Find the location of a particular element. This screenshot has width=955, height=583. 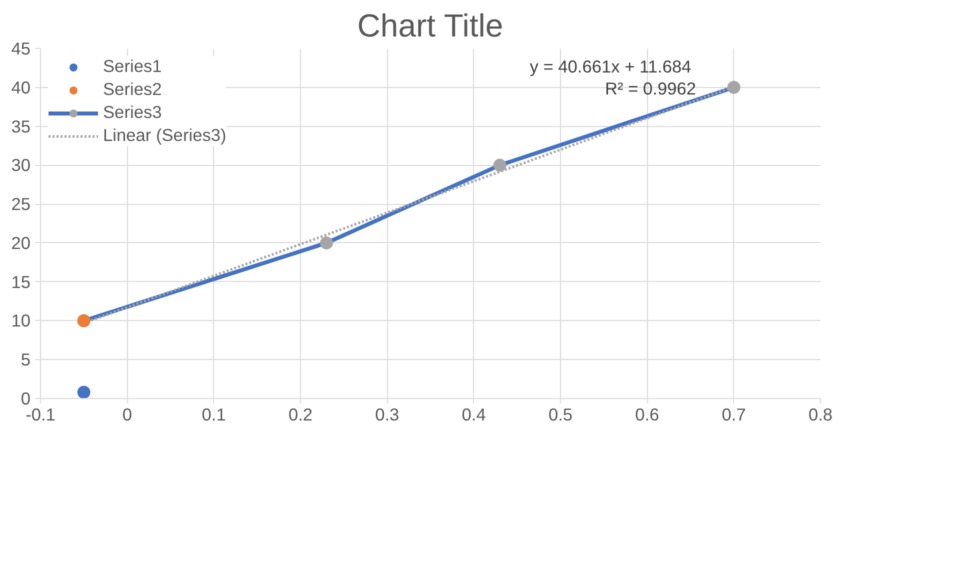

y-tick-label: 15 is located at coordinates (21, 282).